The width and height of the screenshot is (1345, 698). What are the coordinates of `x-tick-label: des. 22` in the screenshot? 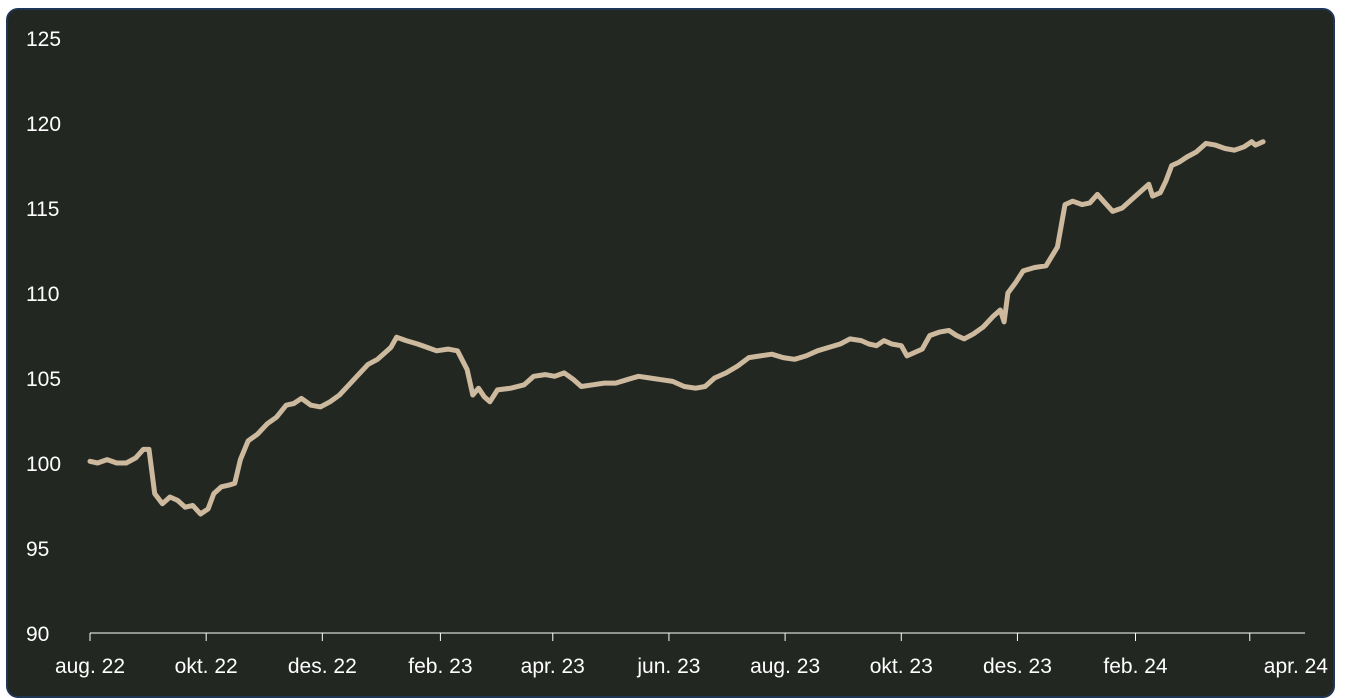 It's located at (322, 666).